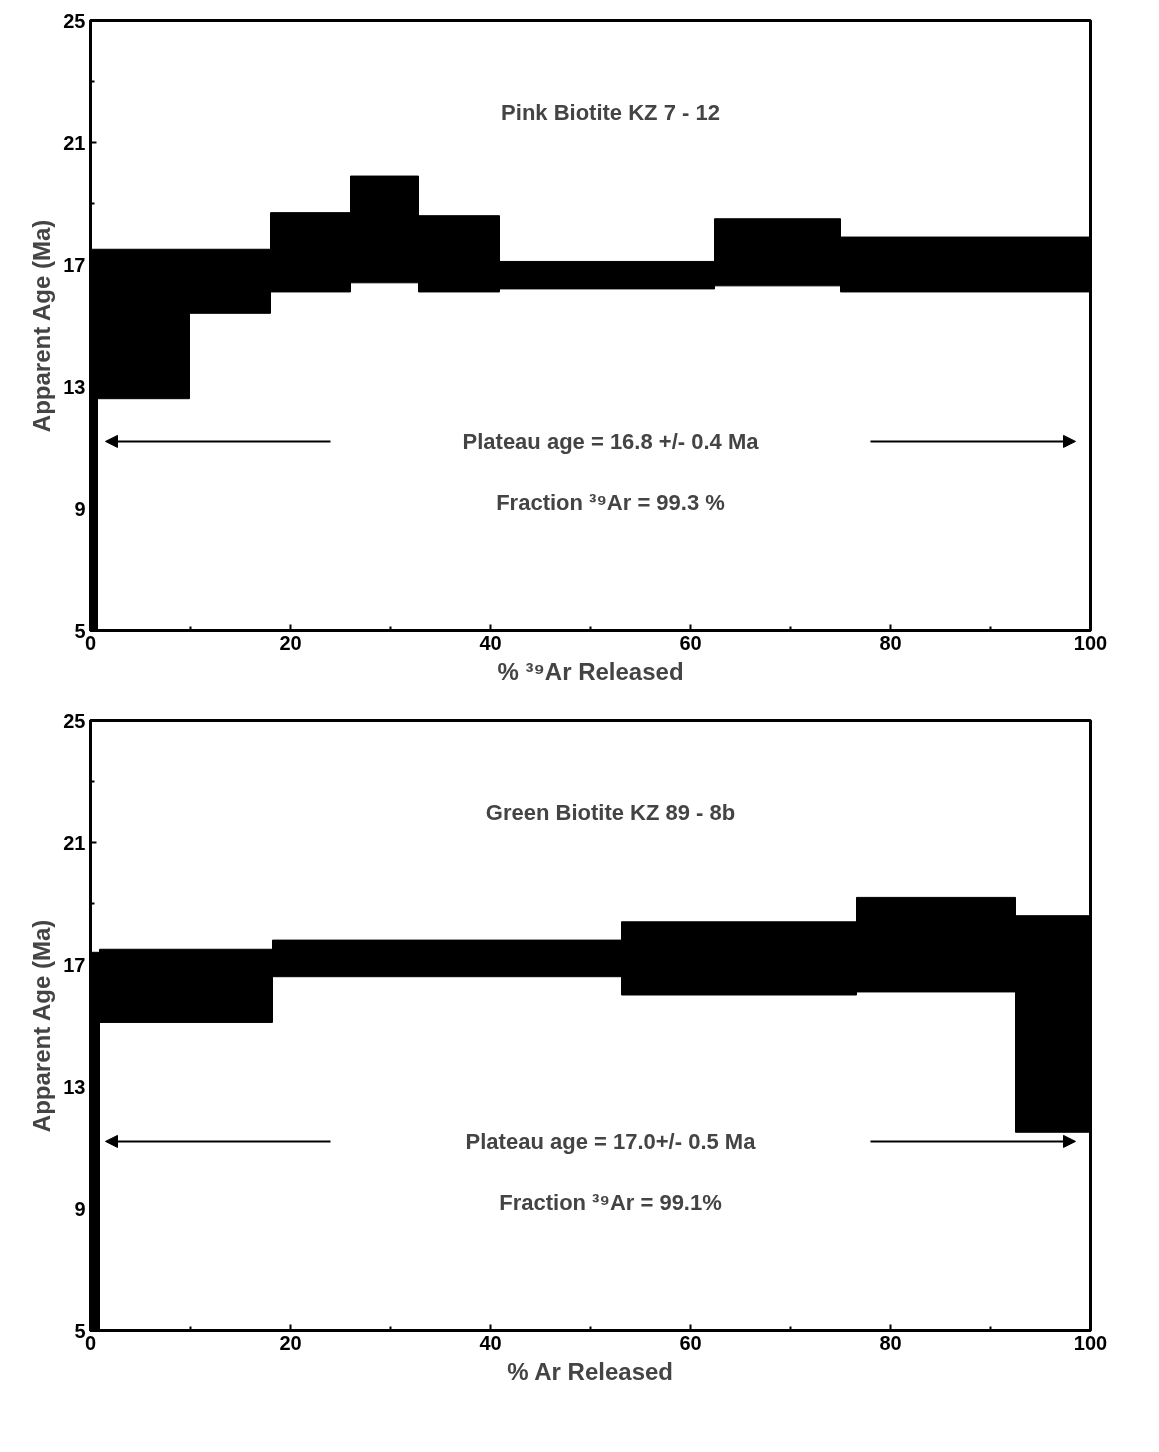  I want to click on annotation: Plateau age = 16.8 +/- 0.4 Ma, so click(611, 441).